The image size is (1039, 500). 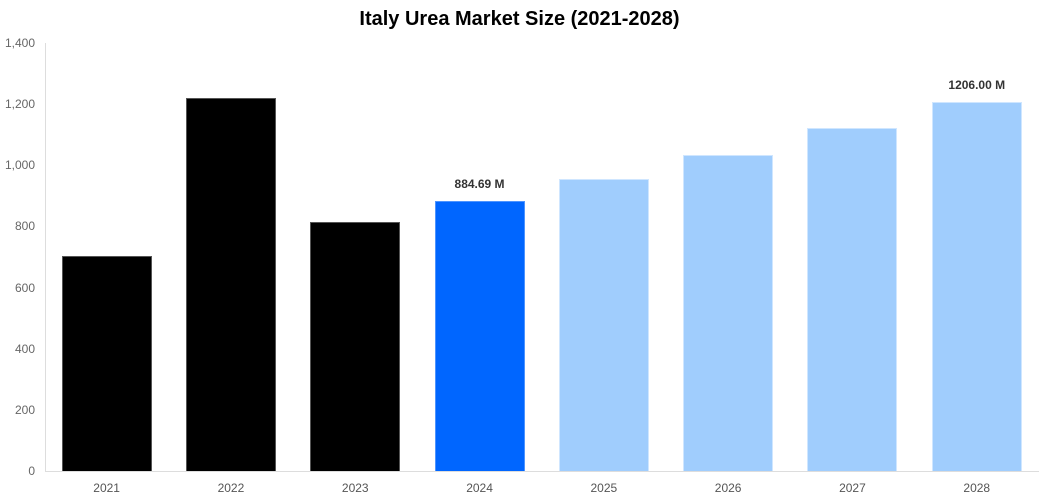 I want to click on x-axis-line, so click(x=542, y=471).